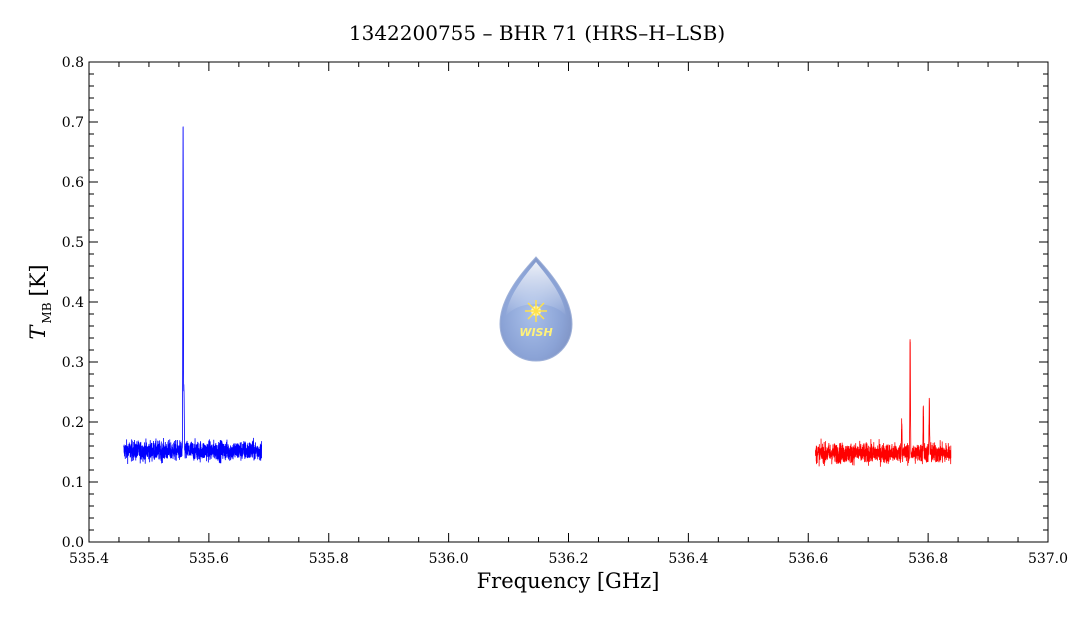  I want to click on wish-logo: WISH, so click(536, 309).